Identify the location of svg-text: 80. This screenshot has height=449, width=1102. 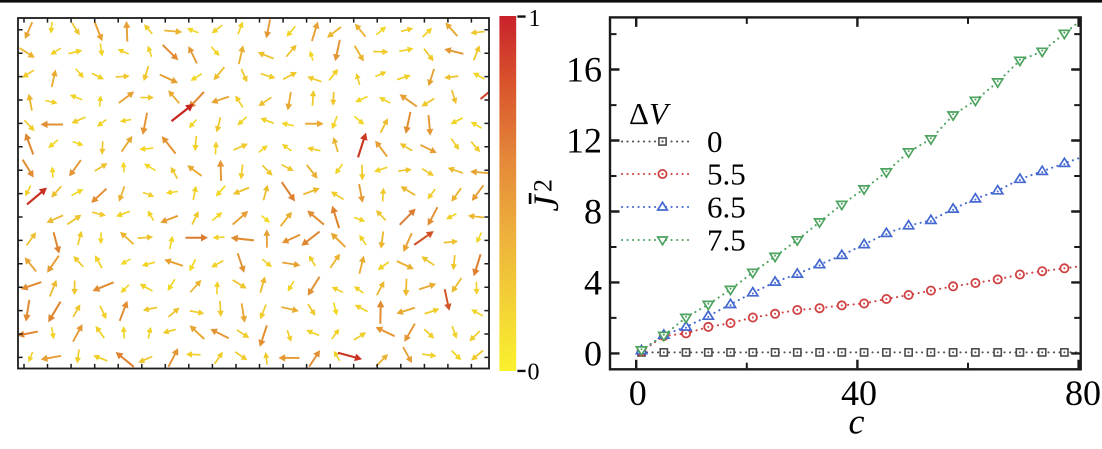
(1083, 393).